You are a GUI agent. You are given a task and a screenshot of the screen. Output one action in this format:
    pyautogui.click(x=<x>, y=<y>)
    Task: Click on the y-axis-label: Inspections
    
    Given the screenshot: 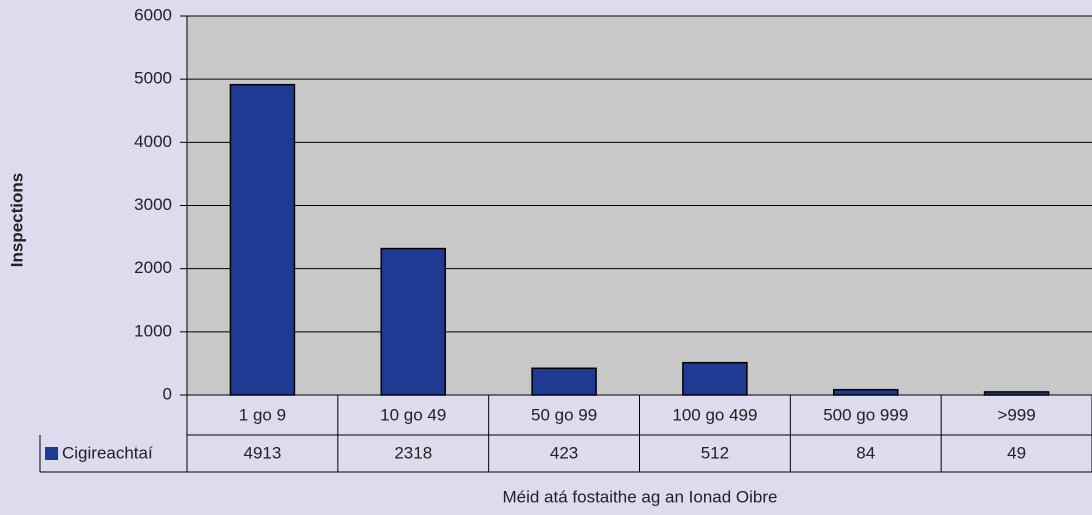 What is the action you would take?
    pyautogui.click(x=16, y=220)
    